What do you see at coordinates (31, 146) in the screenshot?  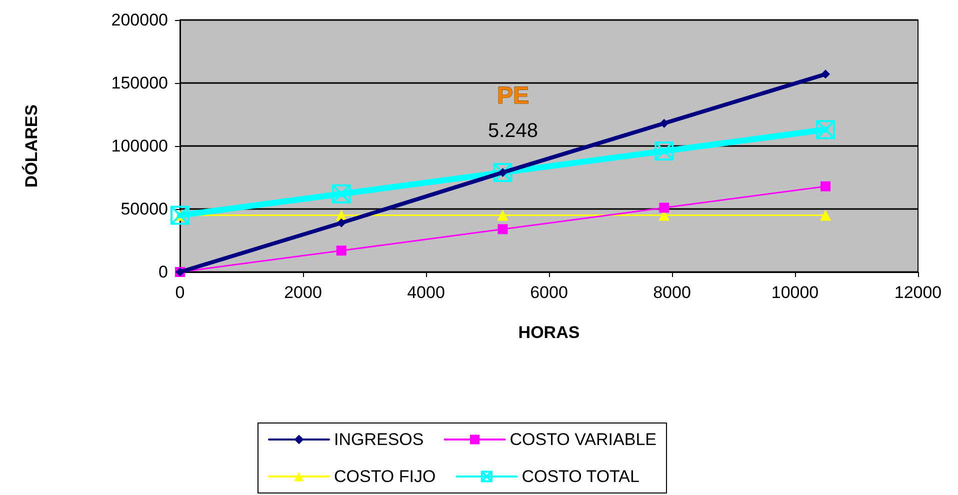 I see `y-axis-title: DÓLARES` at bounding box center [31, 146].